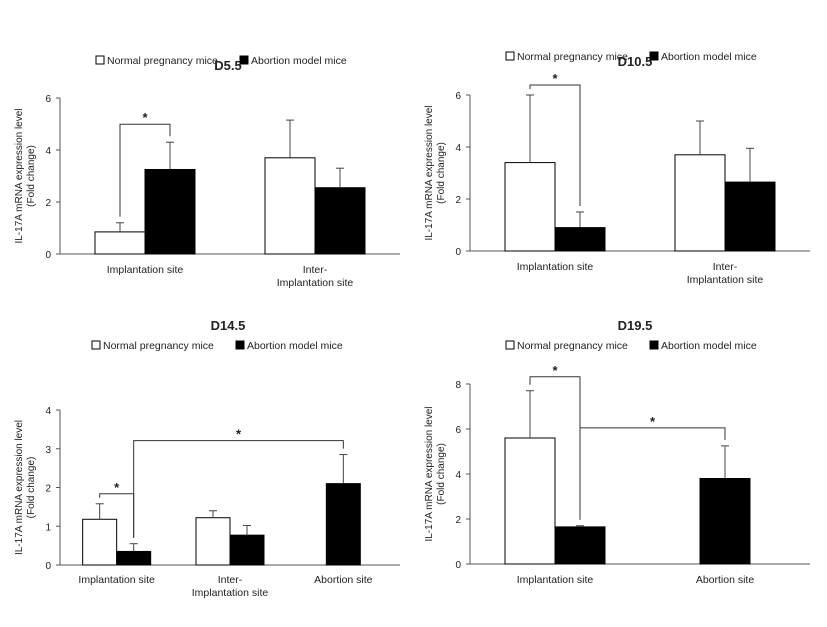 This screenshot has height=627, width=827. What do you see at coordinates (635, 61) in the screenshot?
I see `chart-title: D10.5` at bounding box center [635, 61].